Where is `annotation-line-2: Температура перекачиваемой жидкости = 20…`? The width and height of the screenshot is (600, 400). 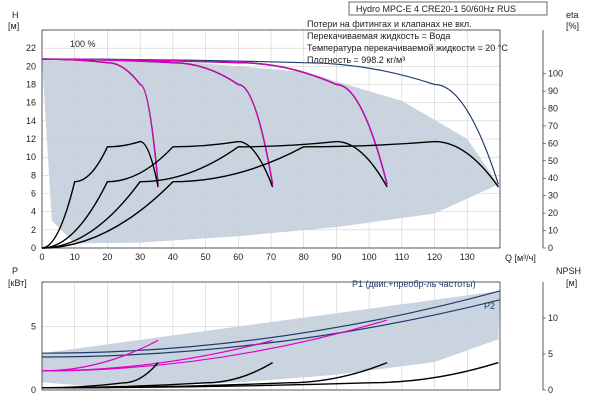 annotation-line-2: Температура перекачиваемой жидкости = 20… is located at coordinates (407, 48).